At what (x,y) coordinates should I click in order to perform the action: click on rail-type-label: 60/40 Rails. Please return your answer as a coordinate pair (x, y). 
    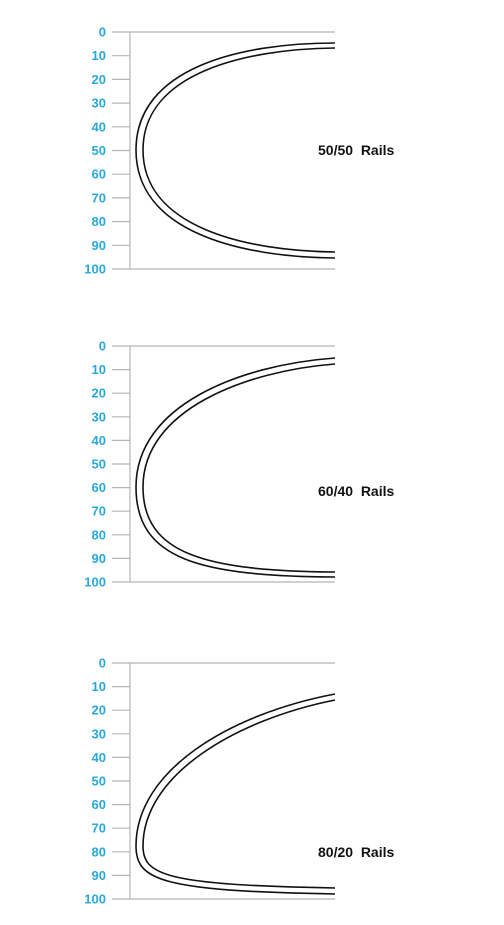
    Looking at the image, I should click on (356, 491).